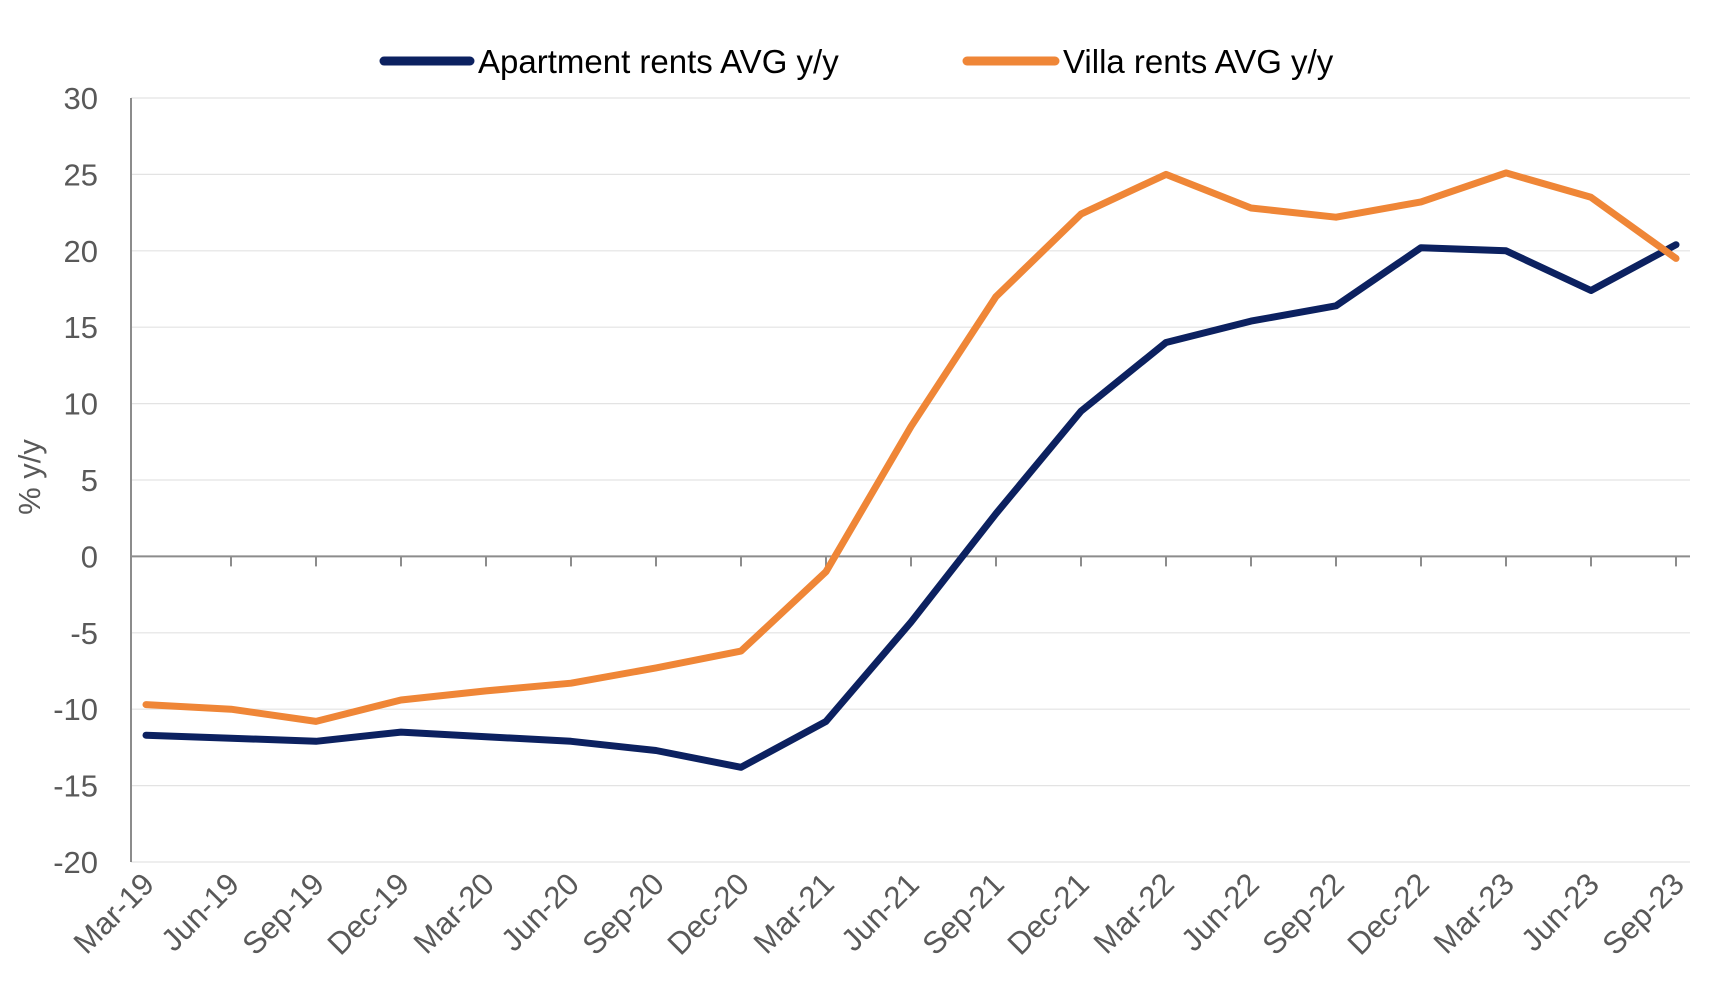  I want to click on x-tick-label: Jun-22, so click(1220, 912).